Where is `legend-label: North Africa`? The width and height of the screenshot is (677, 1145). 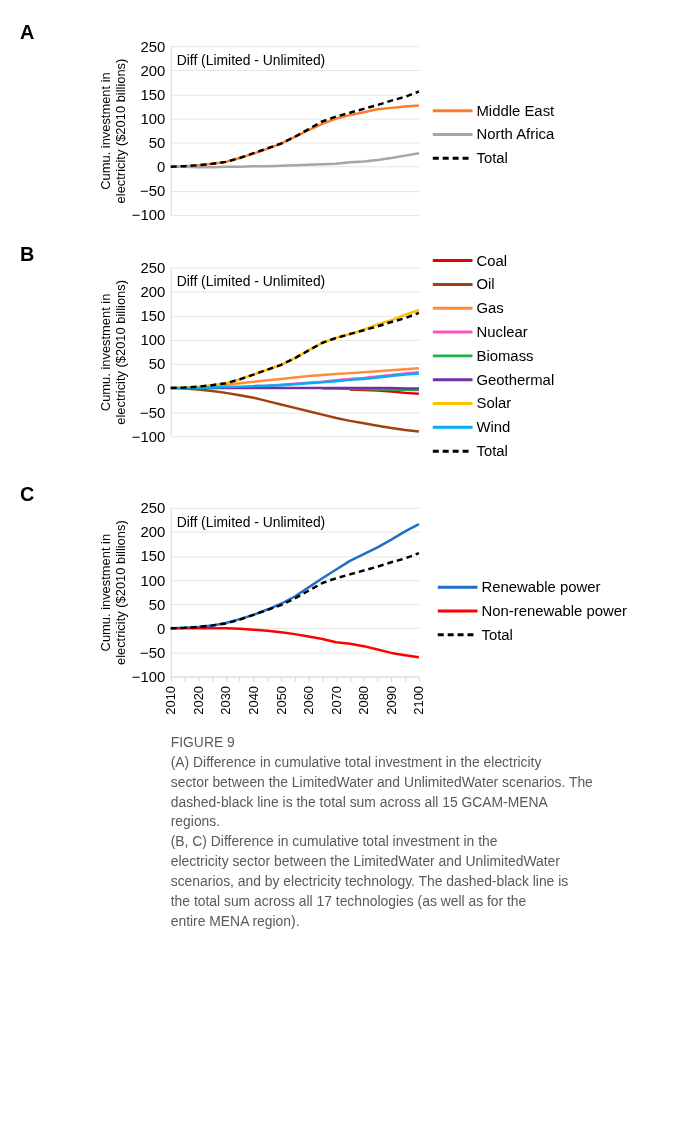
legend-label: North Africa is located at coordinates (515, 134).